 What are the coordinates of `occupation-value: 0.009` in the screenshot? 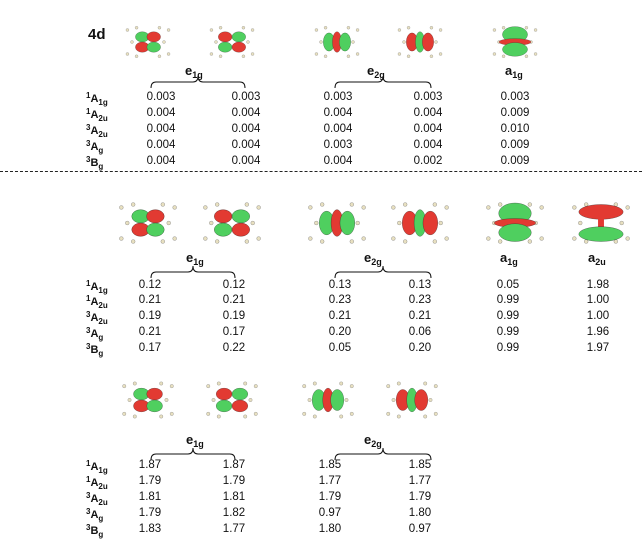 It's located at (515, 113).